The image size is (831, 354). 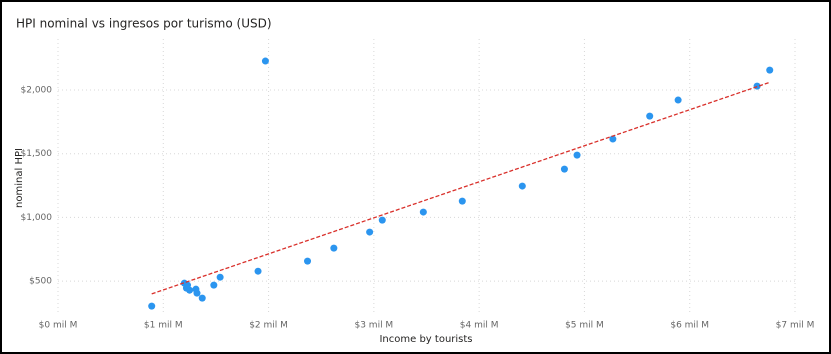 I want to click on x-tick-label: $4 mil M, so click(x=479, y=326).